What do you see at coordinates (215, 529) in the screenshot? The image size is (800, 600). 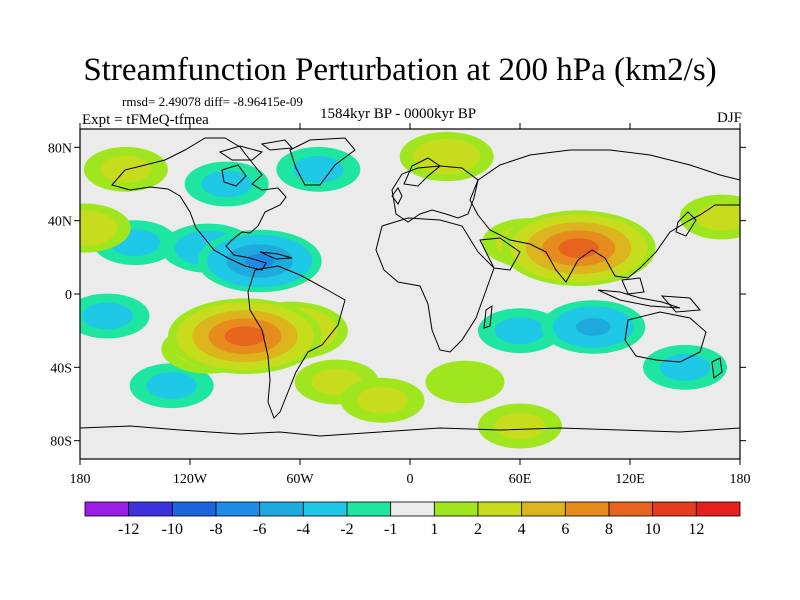 I see `colorbar-label: -8` at bounding box center [215, 529].